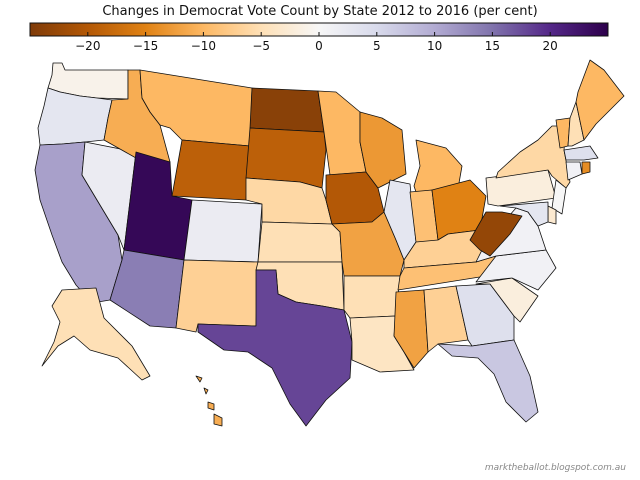 The height and width of the screenshot is (480, 640). What do you see at coordinates (87, 46) in the screenshot?
I see `colorbar-tick-label: −20` at bounding box center [87, 46].